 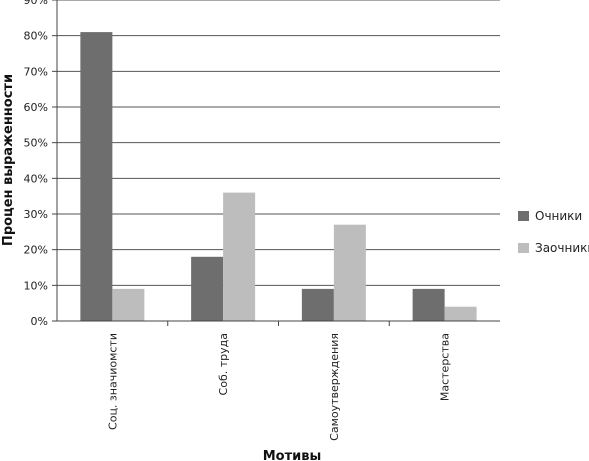 What do you see at coordinates (36, 36) in the screenshot?
I see `y-tick-label: 80%` at bounding box center [36, 36].